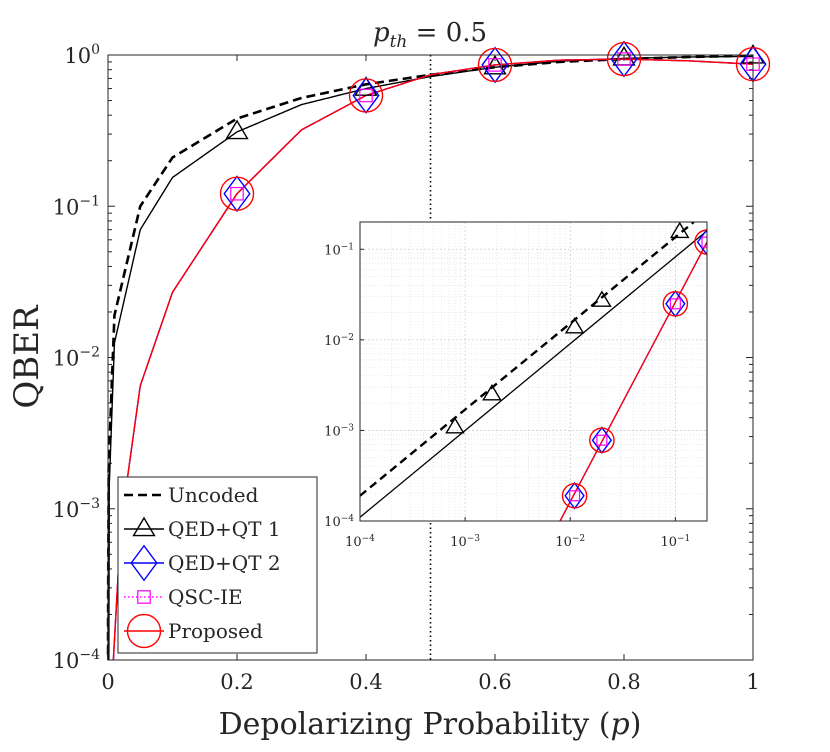  Describe the element at coordinates (76, 660) in the screenshot. I see `y-tick-label: 10⁻⁴` at that location.